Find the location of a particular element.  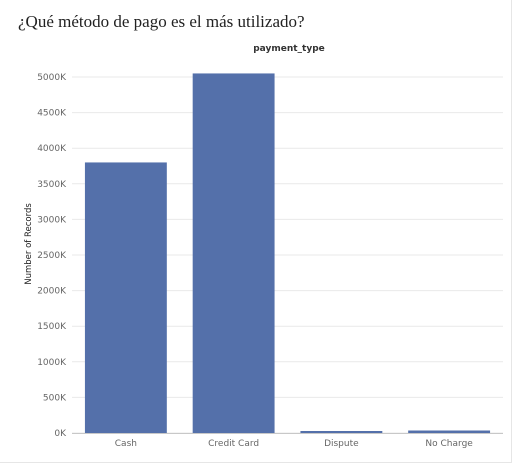

y-tick-label: 3500K is located at coordinates (52, 185).